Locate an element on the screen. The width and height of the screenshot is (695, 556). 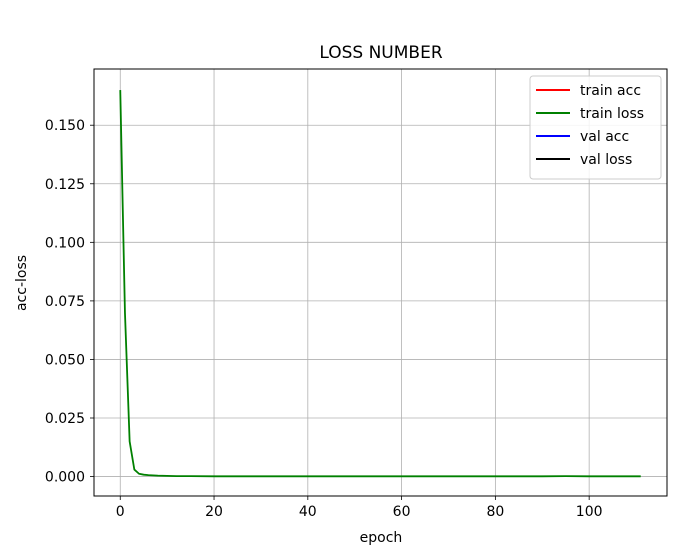
y-tick-label: 0.000 is located at coordinates (65, 478).